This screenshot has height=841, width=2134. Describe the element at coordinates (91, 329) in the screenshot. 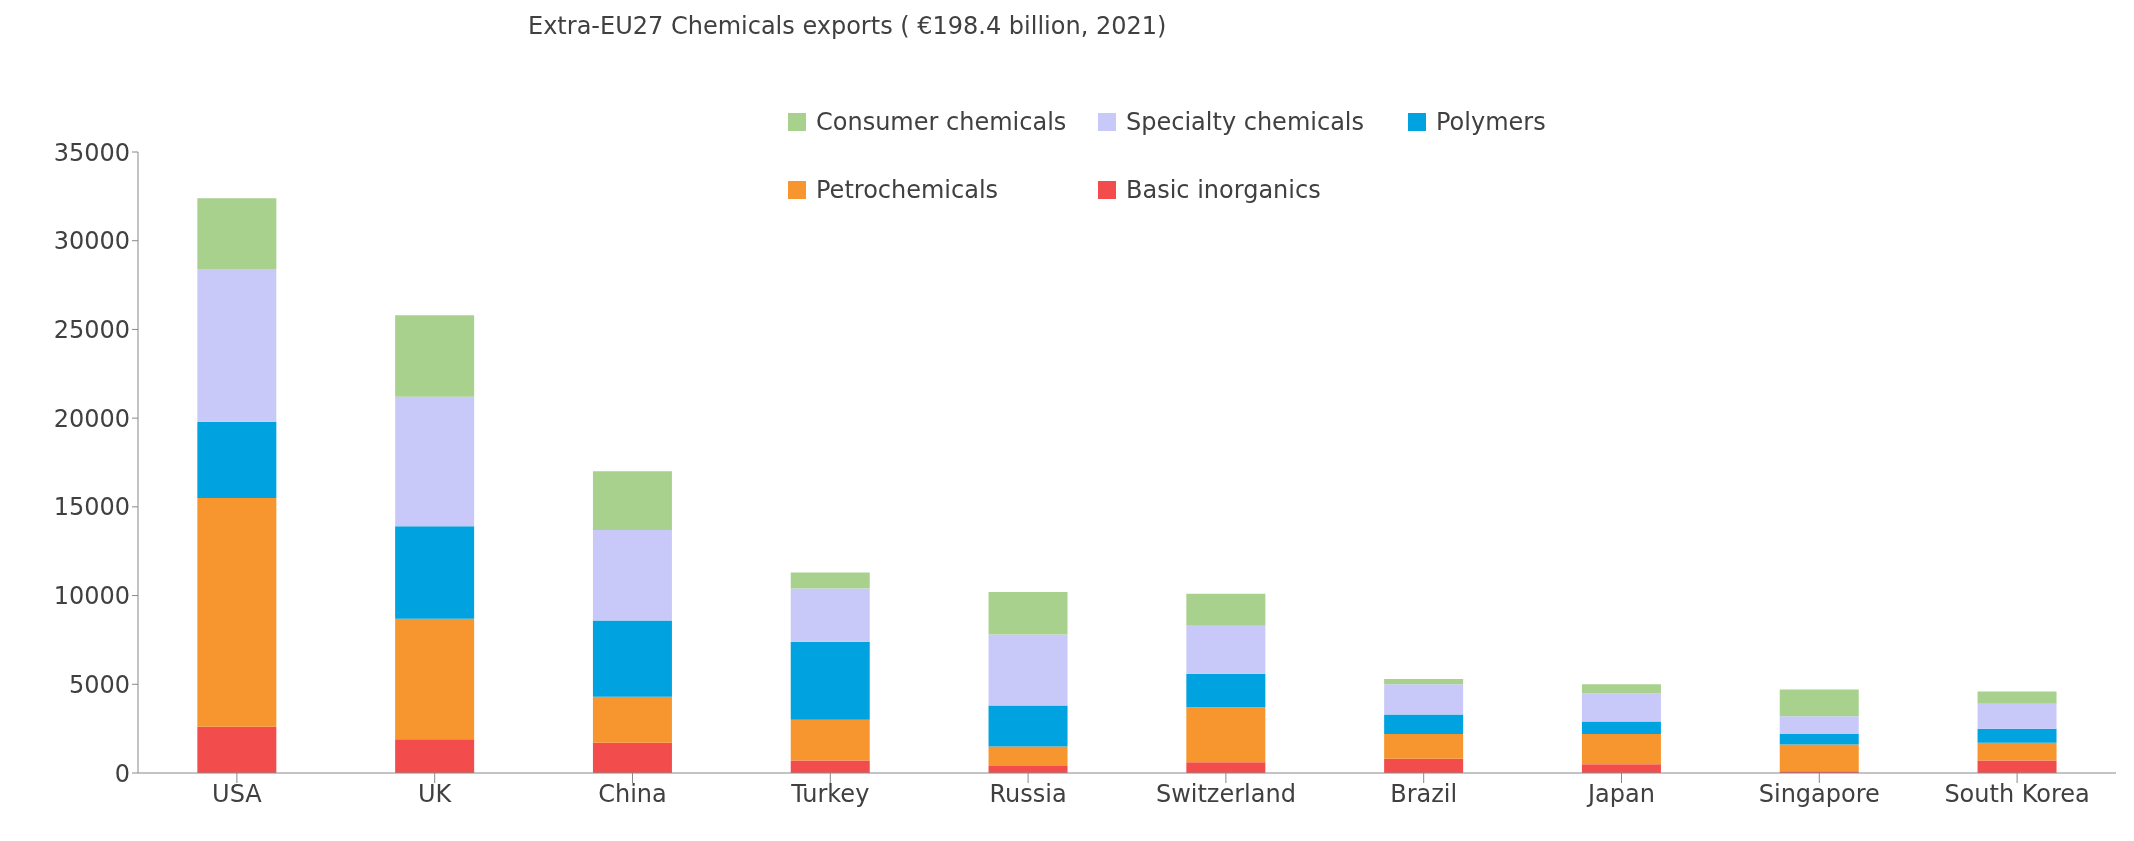

I see `y-tick-label: 25000` at that location.